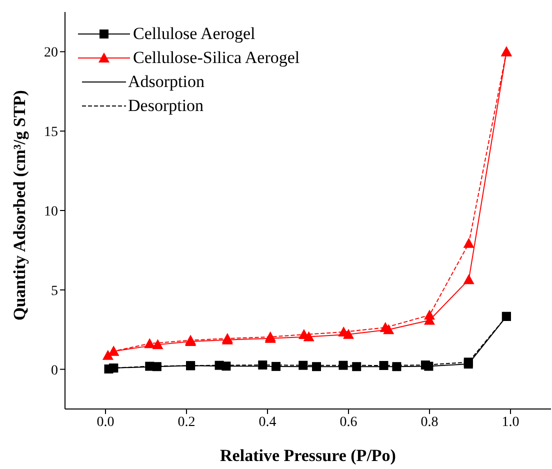  What do you see at coordinates (54, 370) in the screenshot?
I see `y-tick-label: 0` at bounding box center [54, 370].